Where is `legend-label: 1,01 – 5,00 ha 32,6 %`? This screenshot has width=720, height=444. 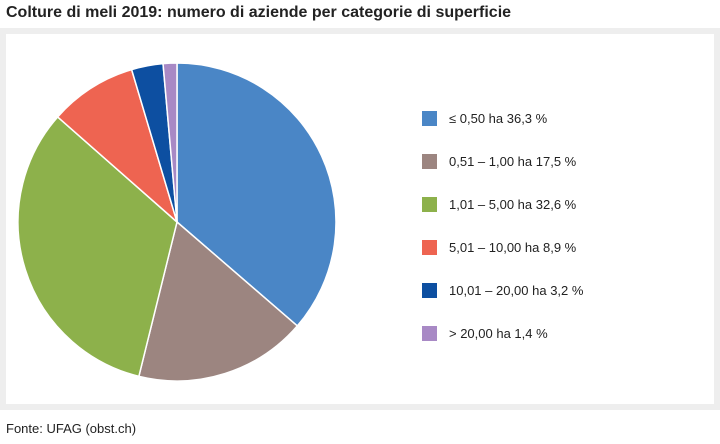
legend-label: 1,01 – 5,00 ha 32,6 % is located at coordinates (513, 204).